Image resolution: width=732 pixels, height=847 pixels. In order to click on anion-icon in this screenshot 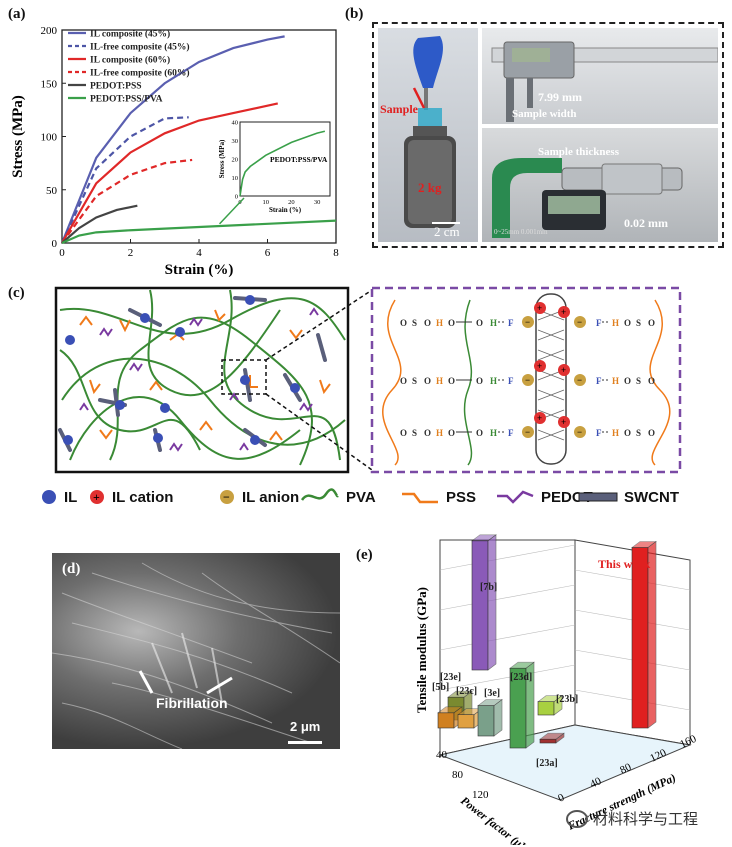, I will do `click(528, 322)`.